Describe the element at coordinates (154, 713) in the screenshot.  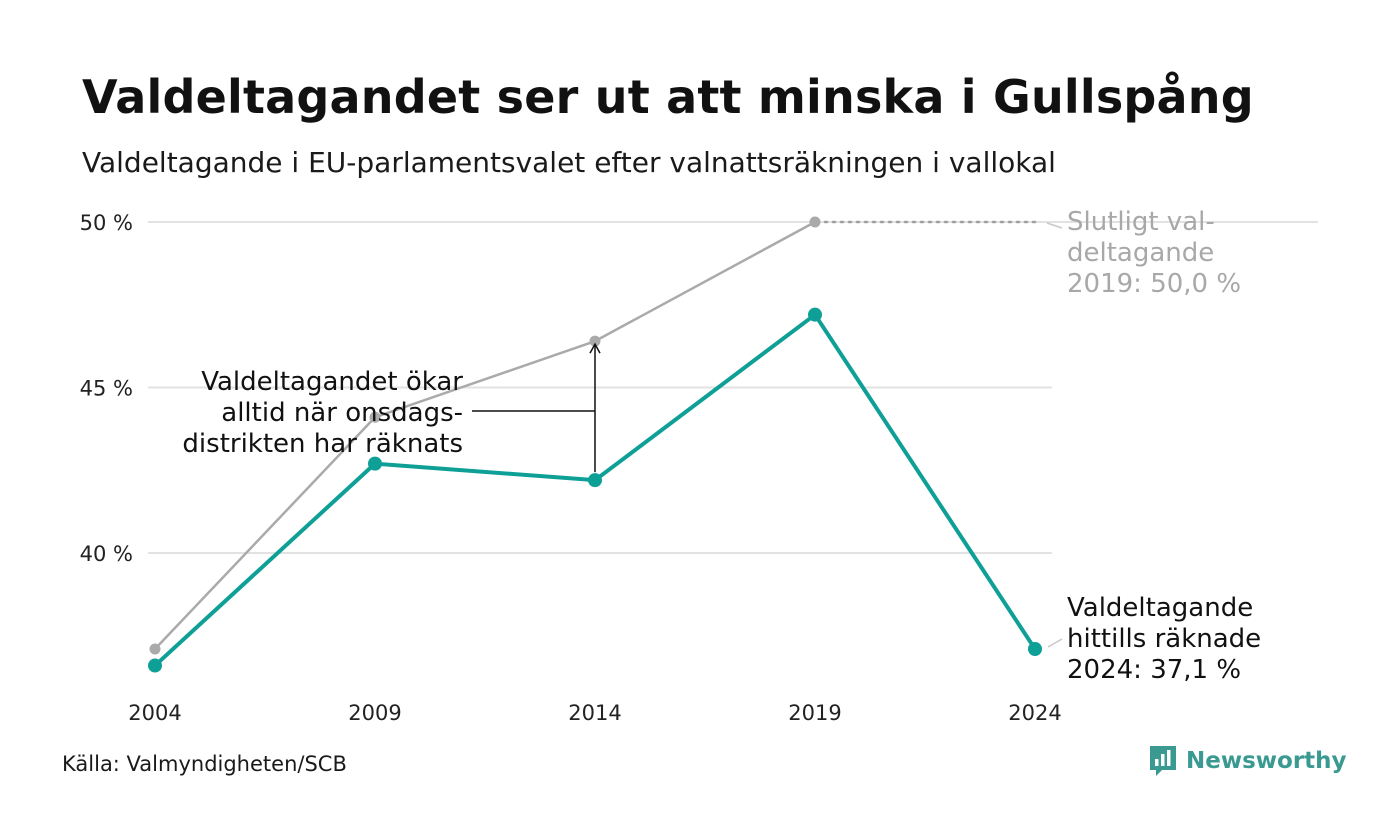
I see `x-tick-label-2004: 2004` at that location.